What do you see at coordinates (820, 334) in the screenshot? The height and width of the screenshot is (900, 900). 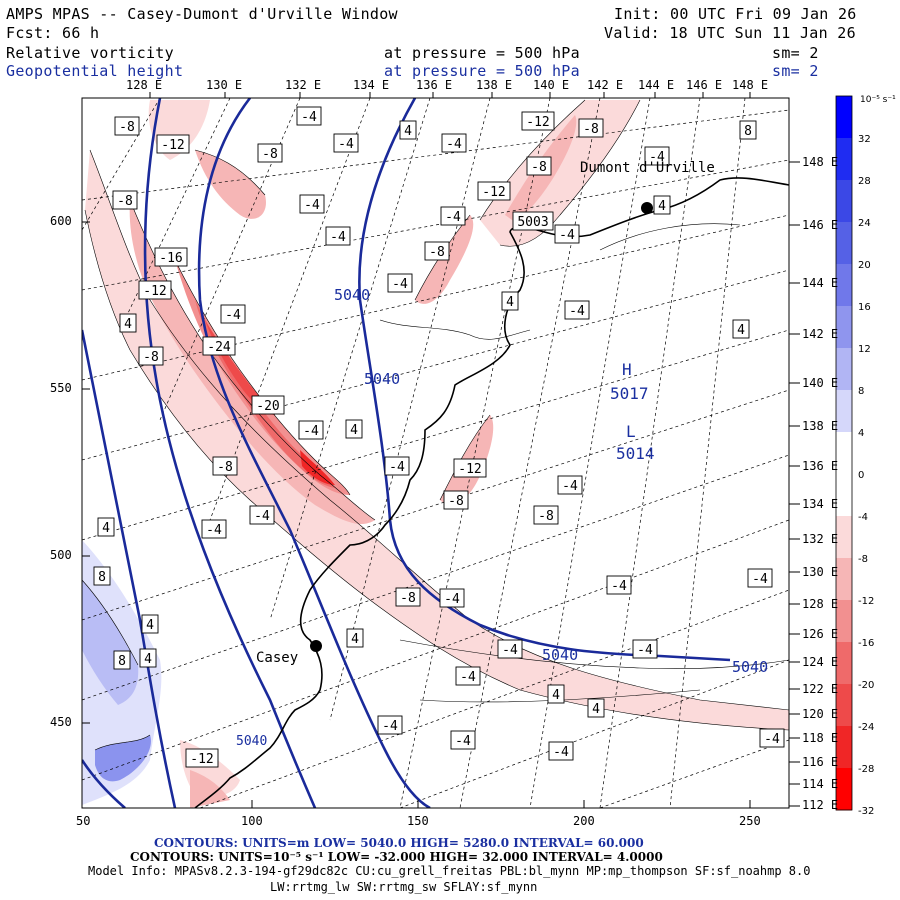 I see `right-lon-label: 142 E` at bounding box center [820, 334].